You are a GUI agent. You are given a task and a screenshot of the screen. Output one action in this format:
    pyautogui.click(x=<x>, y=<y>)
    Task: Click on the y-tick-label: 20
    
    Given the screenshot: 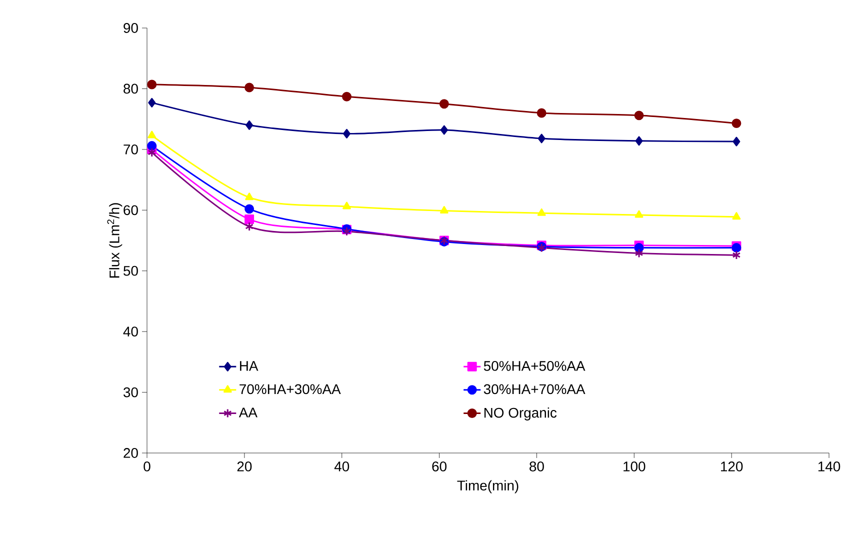 What is the action you would take?
    pyautogui.click(x=131, y=453)
    